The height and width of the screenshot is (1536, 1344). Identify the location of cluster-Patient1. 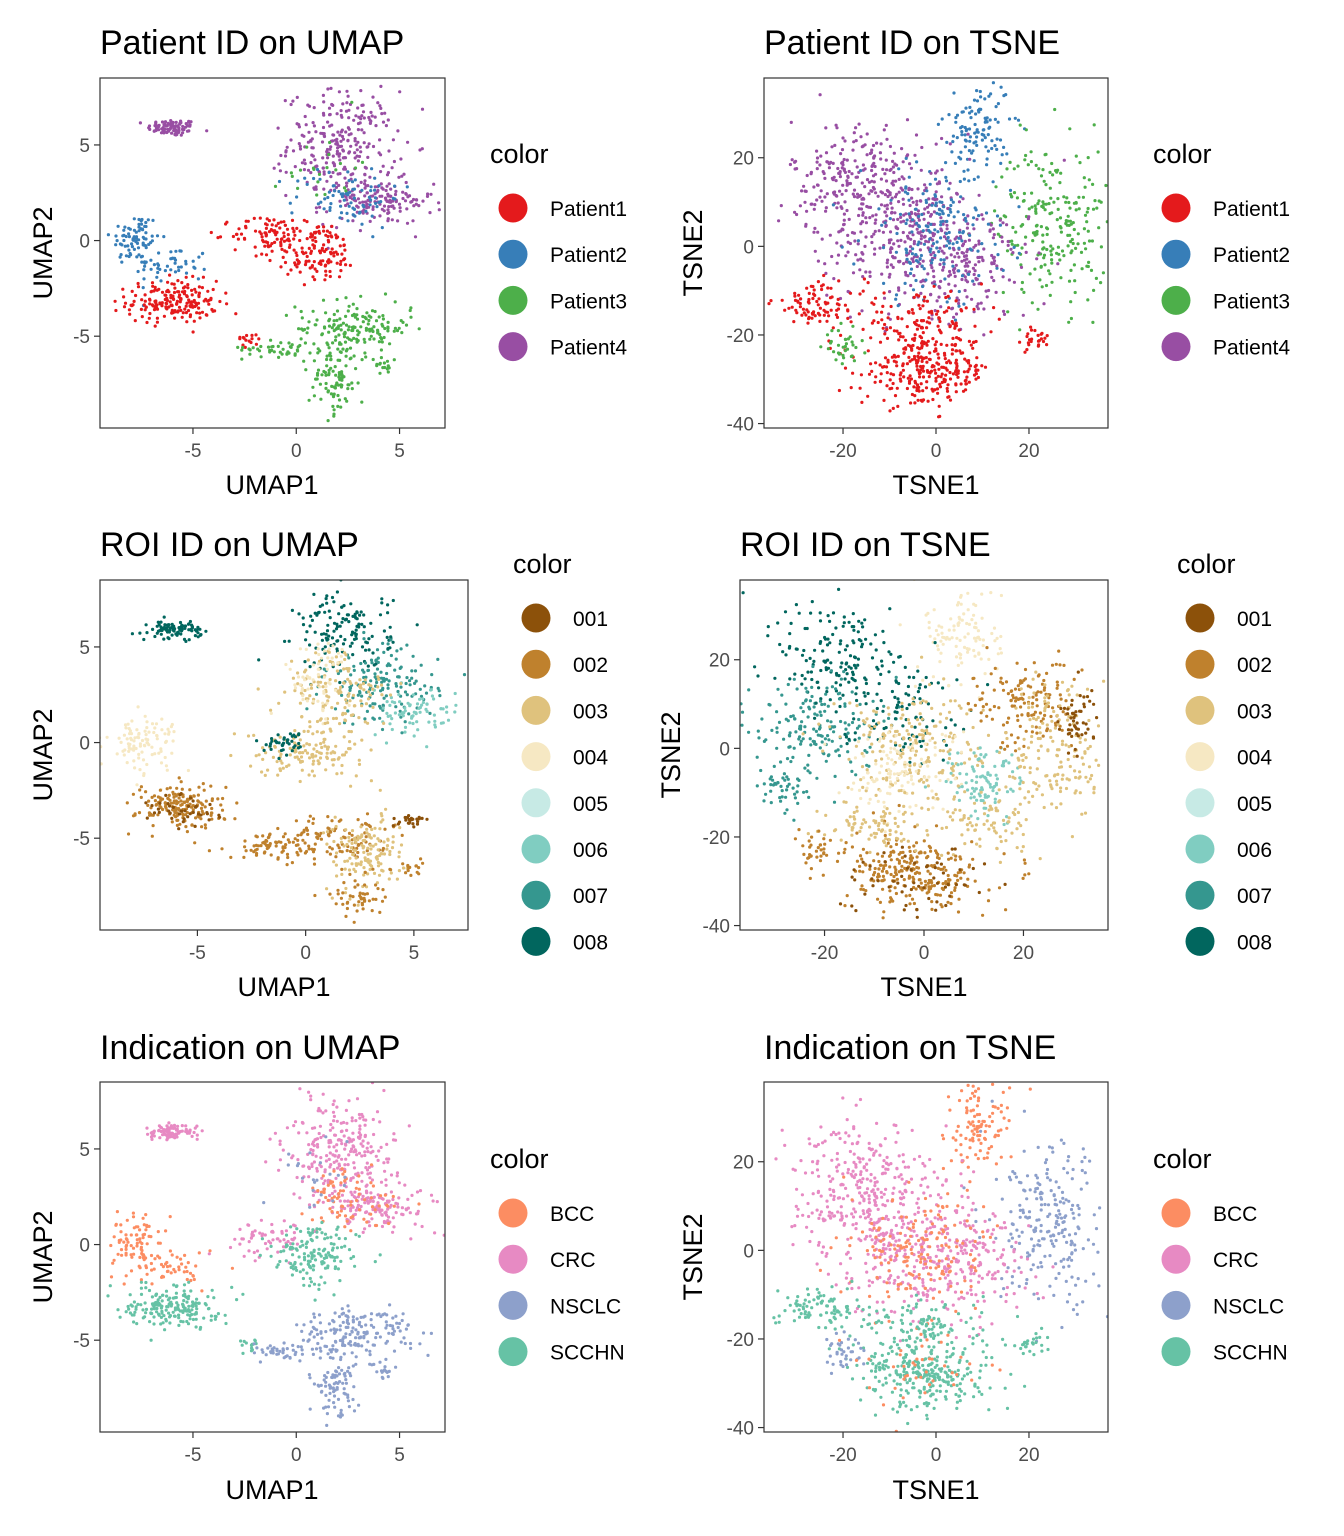
(823, 301).